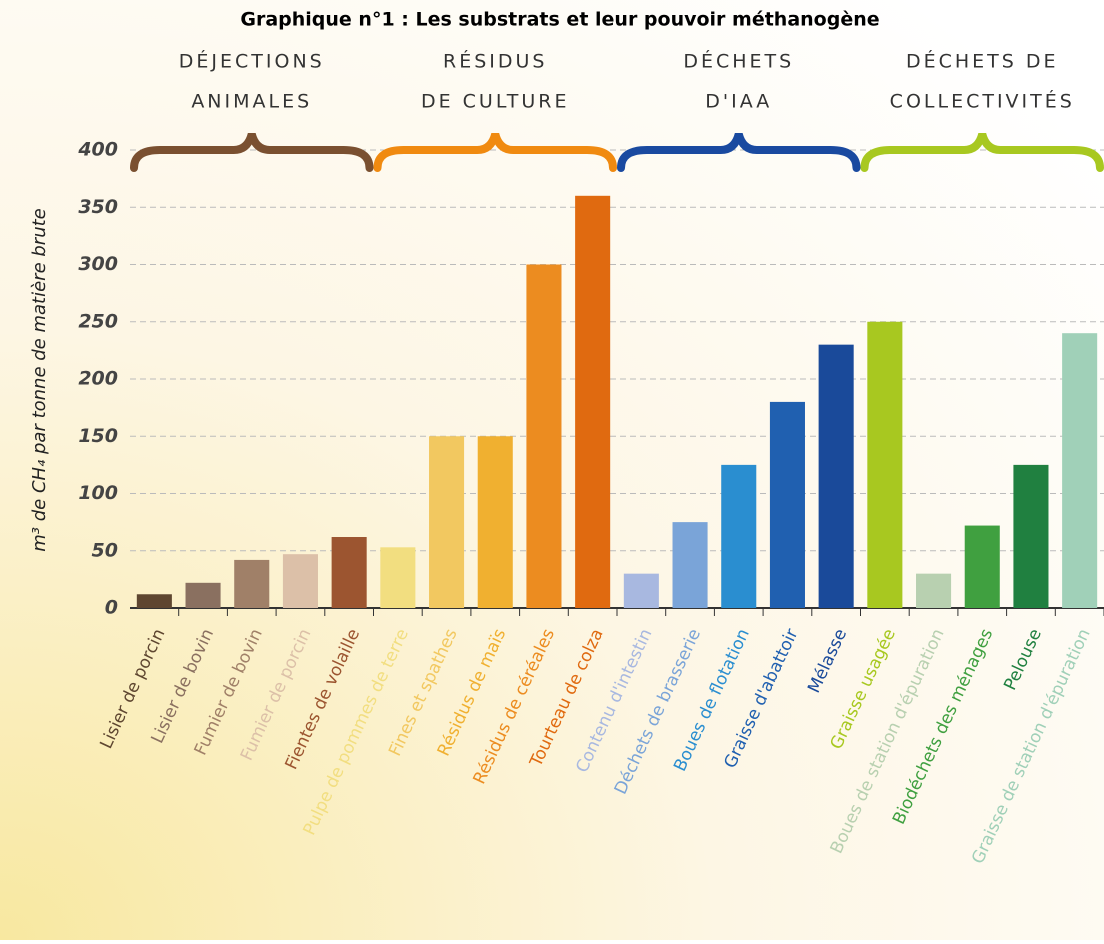 The image size is (1104, 944). I want to click on y-tick-label: 150, so click(98, 436).